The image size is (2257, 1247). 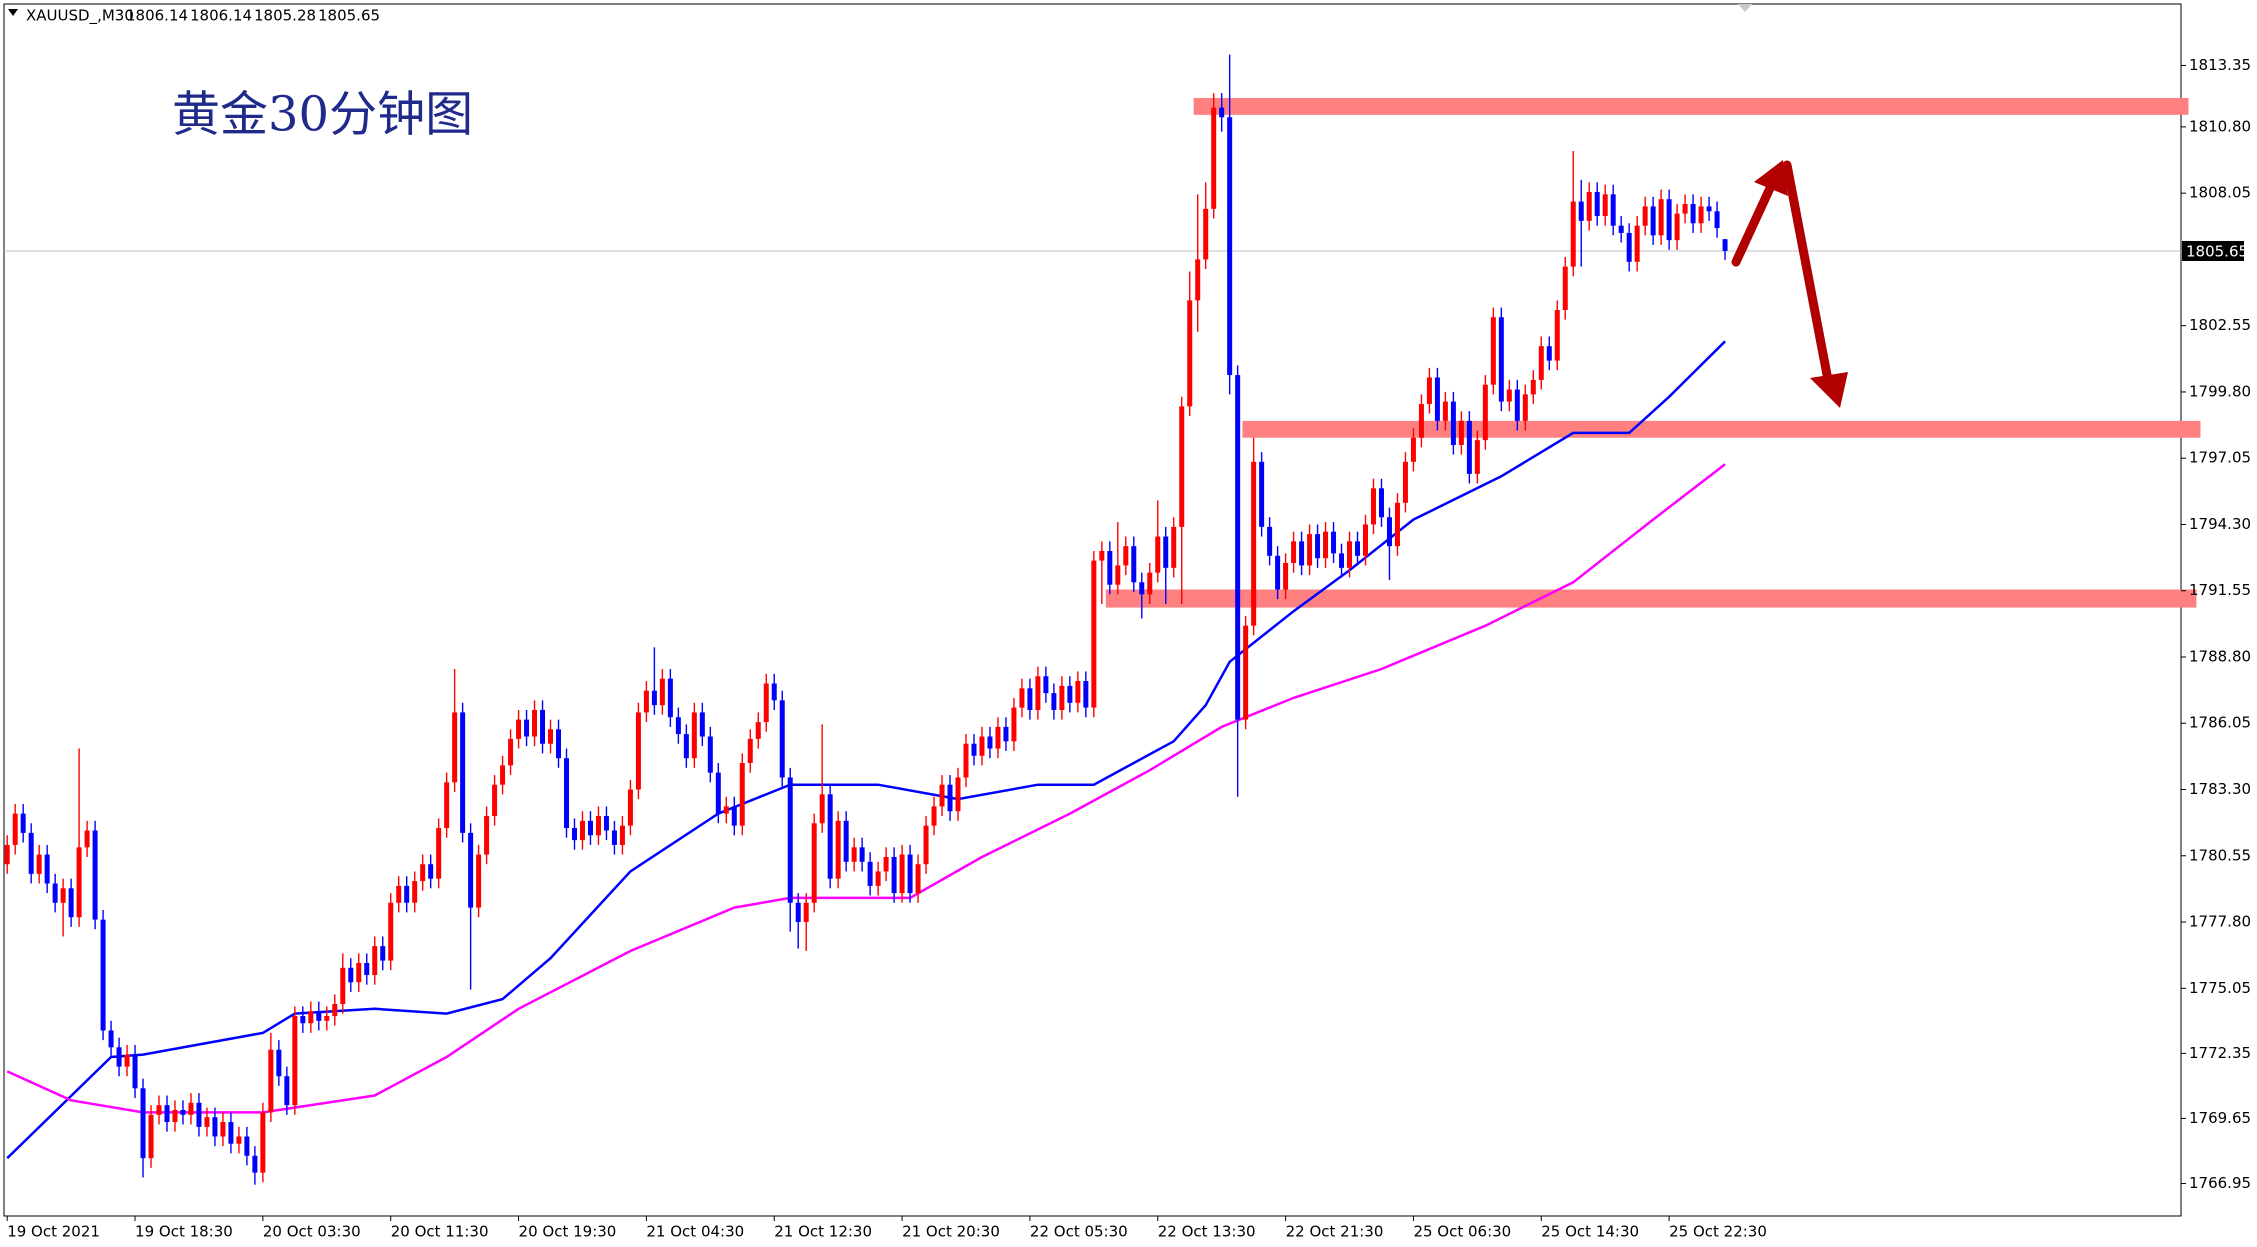 What do you see at coordinates (1759, 213) in the screenshot?
I see `arrow-up` at bounding box center [1759, 213].